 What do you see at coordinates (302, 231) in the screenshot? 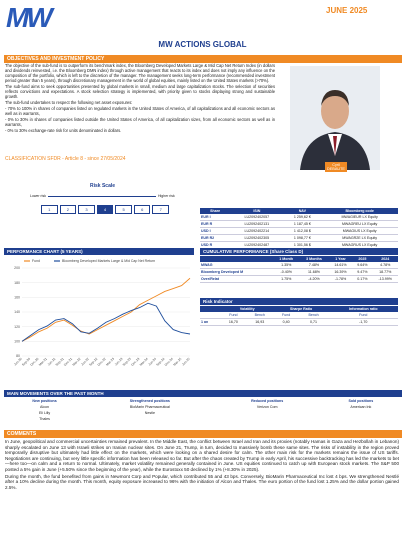
I see `cell: 1 412,08 $` at bounding box center [302, 231].